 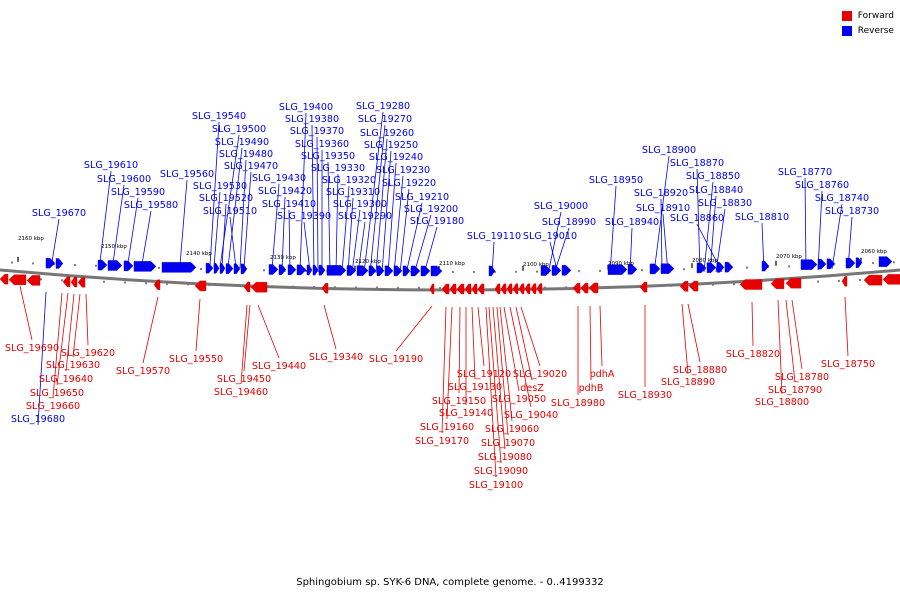 I want to click on forward-label-slg-18980: SLG_18980, so click(x=578, y=403).